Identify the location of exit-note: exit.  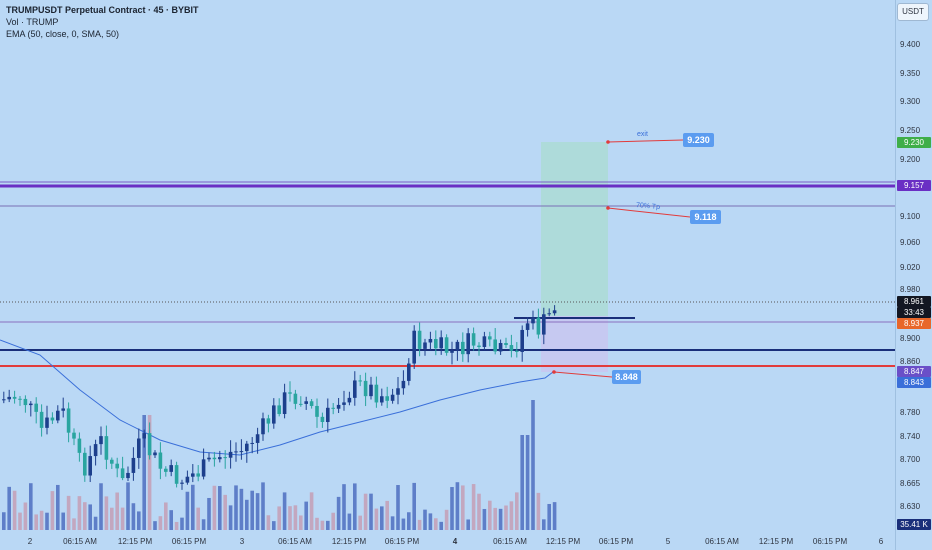
(642, 134).